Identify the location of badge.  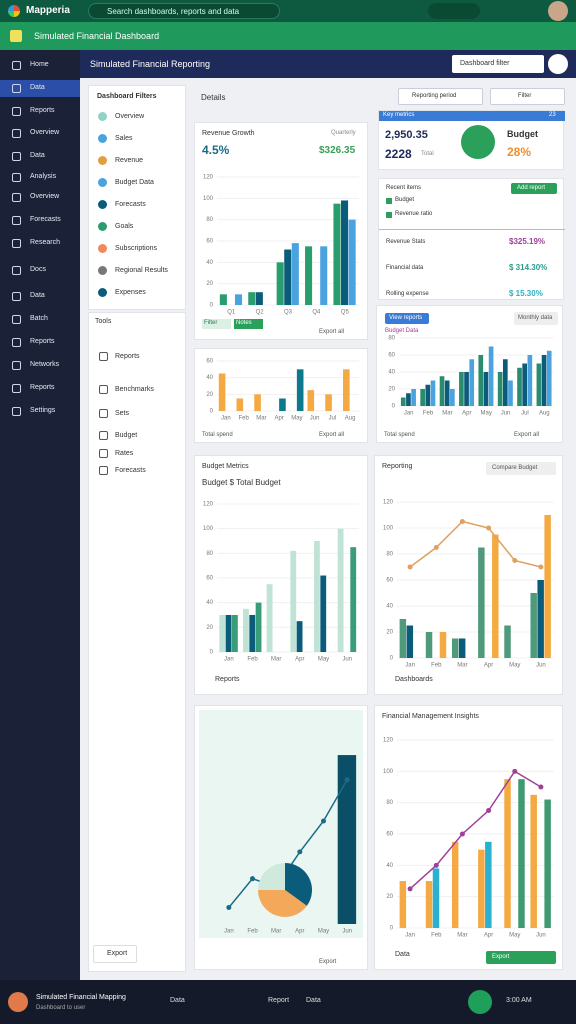
(248, 324).